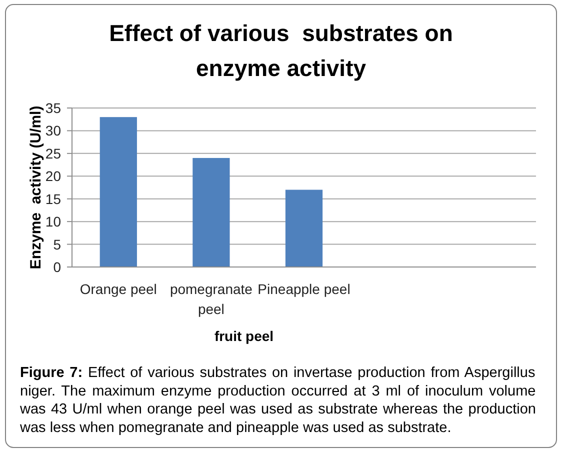  I want to click on caption: Figure 7: Effect of various substrates on invertase production from Aspergillus niger. The maximum enzyme production occurred at 3 ml of inoculum volume was 43 U/ml when orange peel was used as substrate whereas the production was less when pomegranate and pineapple was used as substrate., so click(277, 400).